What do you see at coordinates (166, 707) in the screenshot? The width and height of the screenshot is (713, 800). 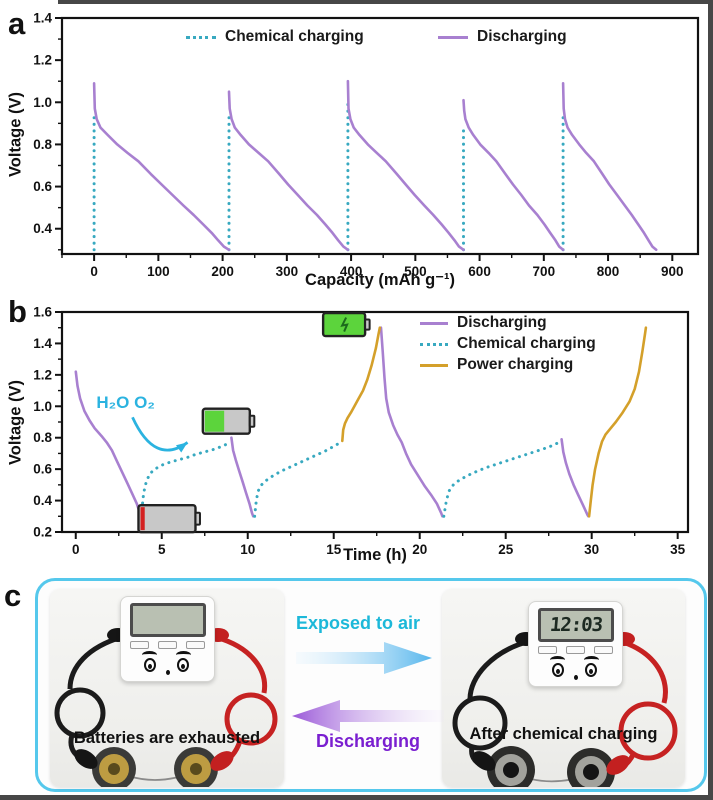 I see `left-photo-circuit` at bounding box center [166, 707].